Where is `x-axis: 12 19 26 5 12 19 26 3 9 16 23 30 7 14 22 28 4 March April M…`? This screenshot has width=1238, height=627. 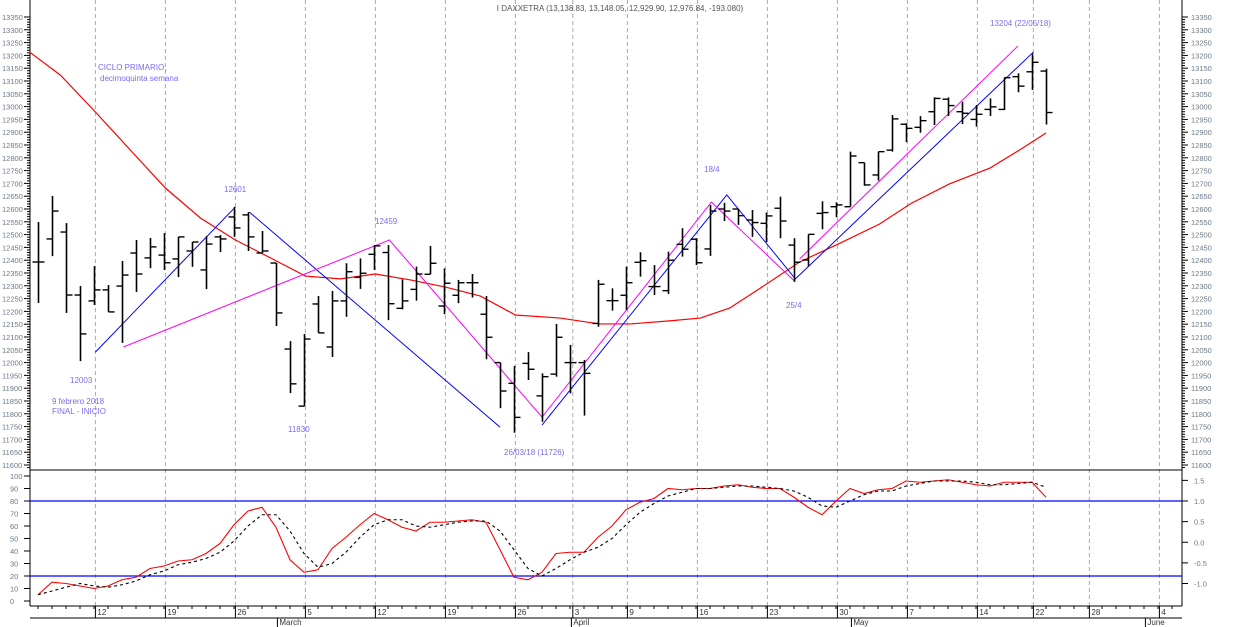
x-axis: 12 19 26 5 12 19 26 3 9 16 23 30 7 14 22 28 4 March April M… is located at coordinates (605, 616).